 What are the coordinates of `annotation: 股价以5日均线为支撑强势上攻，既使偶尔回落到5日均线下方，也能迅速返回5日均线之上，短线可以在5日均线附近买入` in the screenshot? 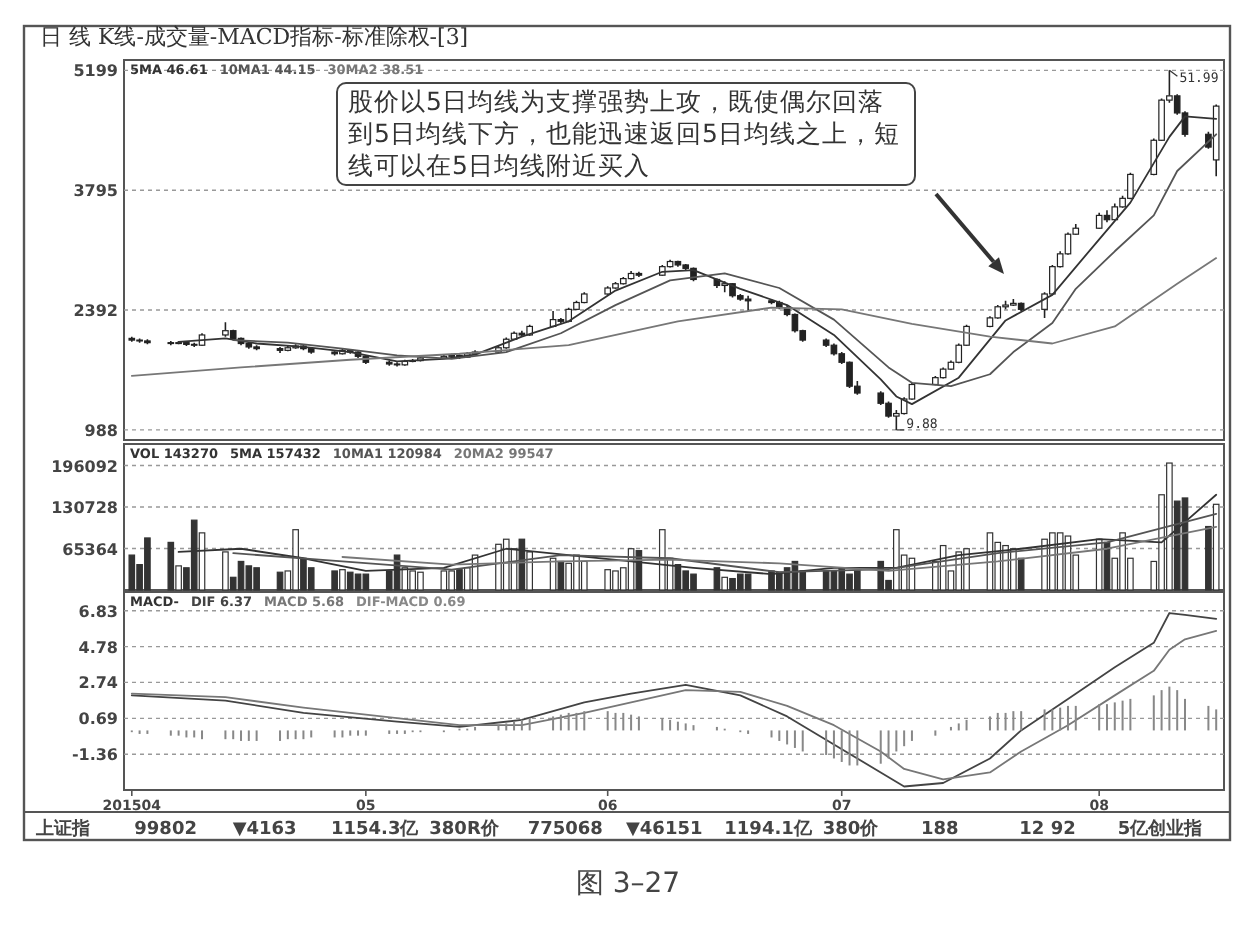 It's located at (626, 134).